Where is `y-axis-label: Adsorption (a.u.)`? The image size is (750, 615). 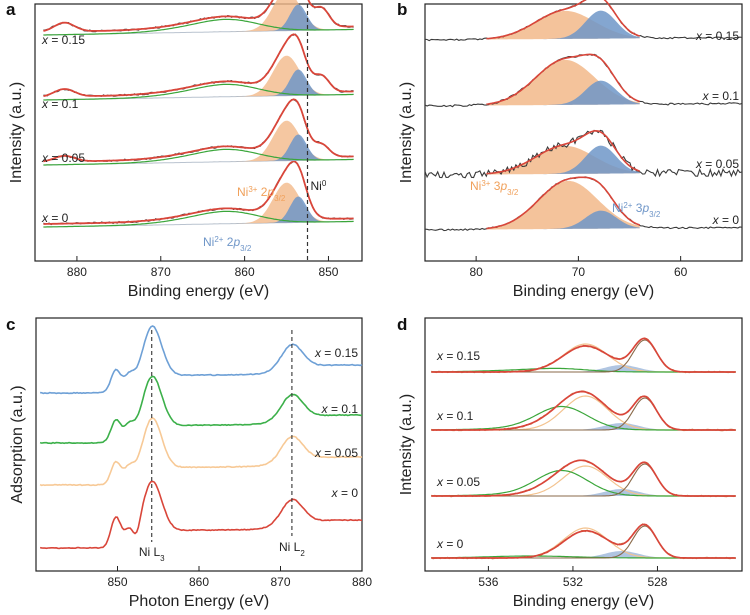
y-axis-label: Adsorption (a.u.) is located at coordinates (17, 444).